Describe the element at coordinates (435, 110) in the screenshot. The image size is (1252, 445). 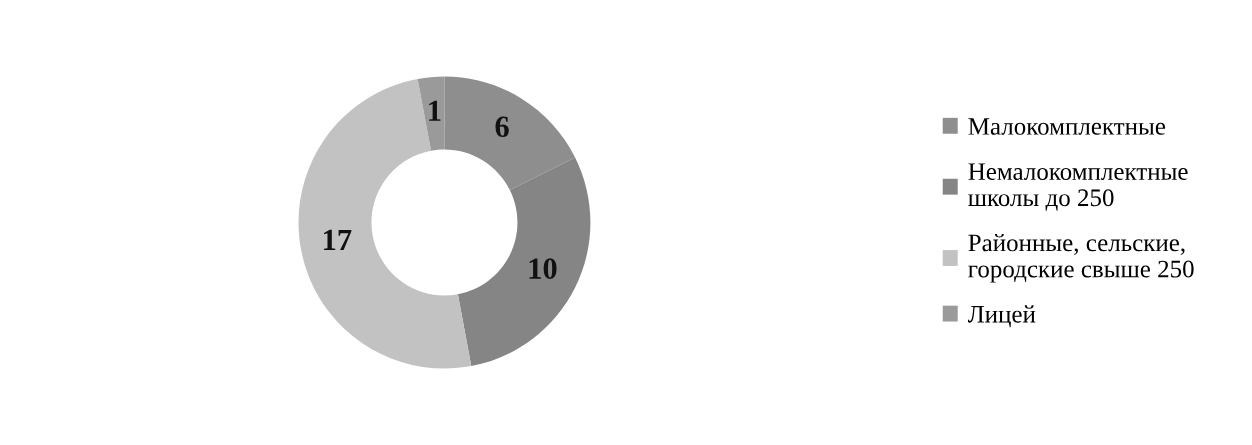
I see `data-label: 1` at that location.